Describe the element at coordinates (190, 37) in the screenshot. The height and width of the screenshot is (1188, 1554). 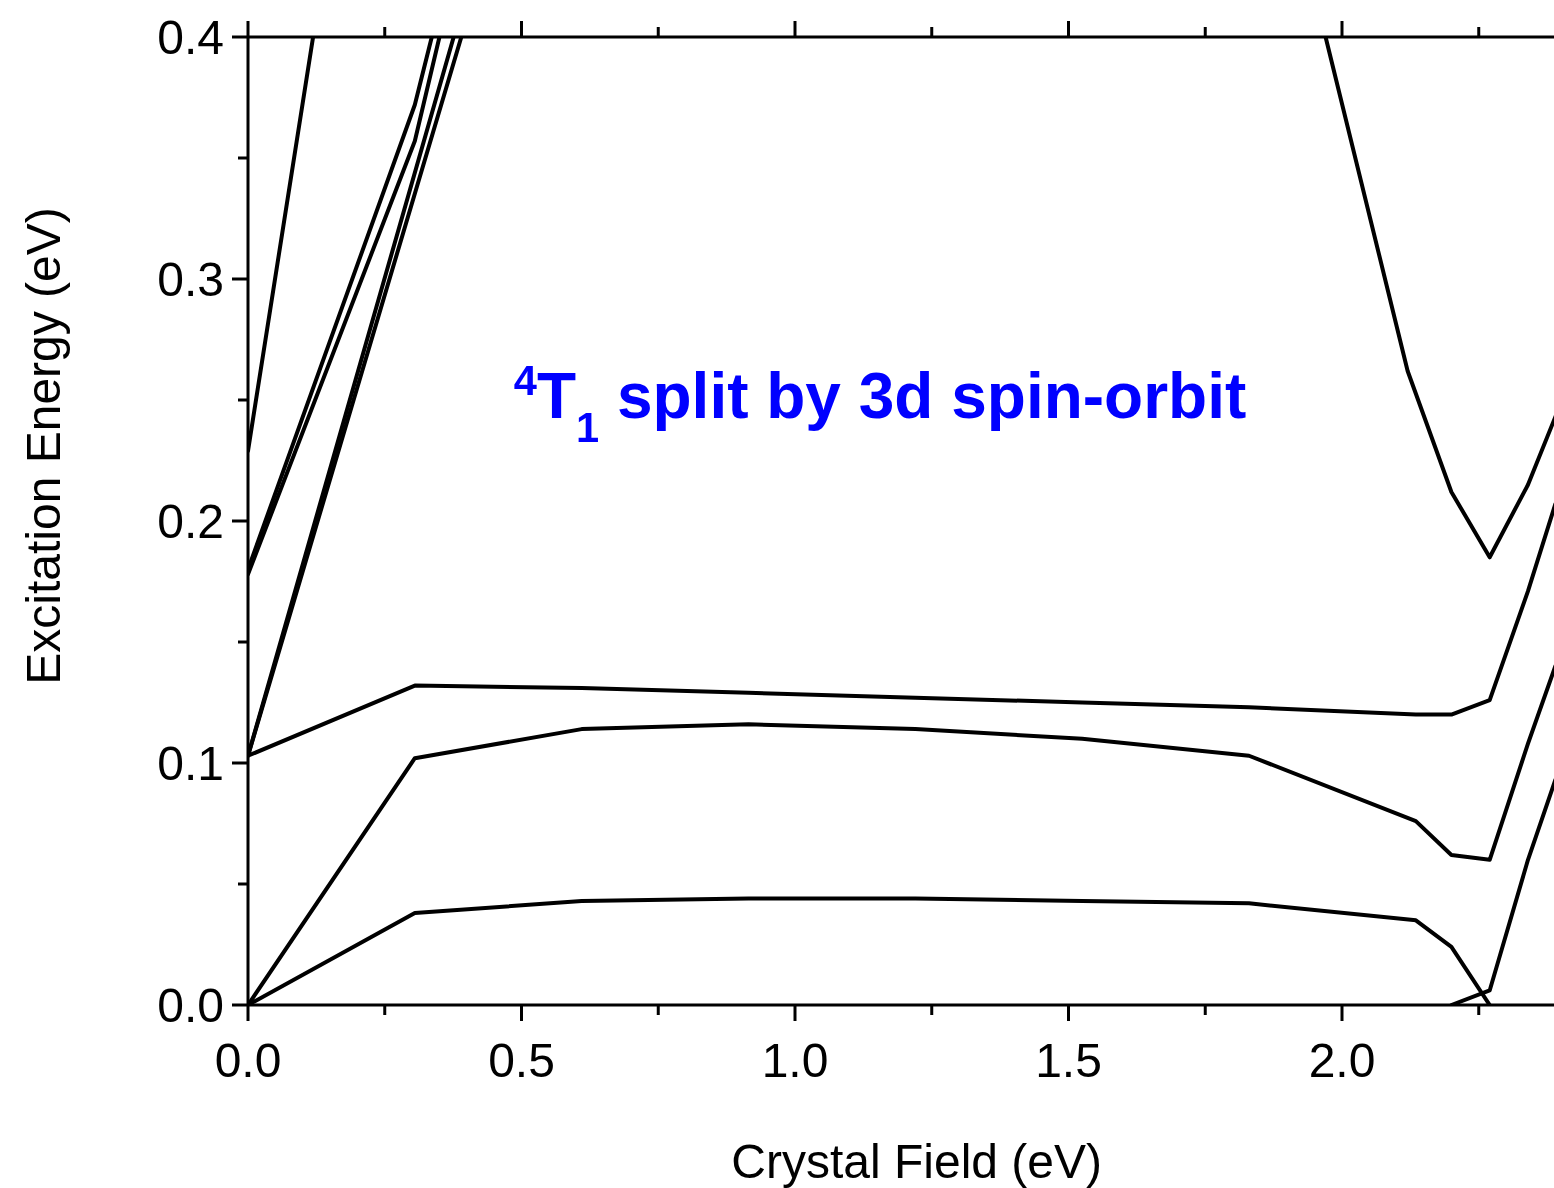
I see `y-tick-label: 0.4` at that location.